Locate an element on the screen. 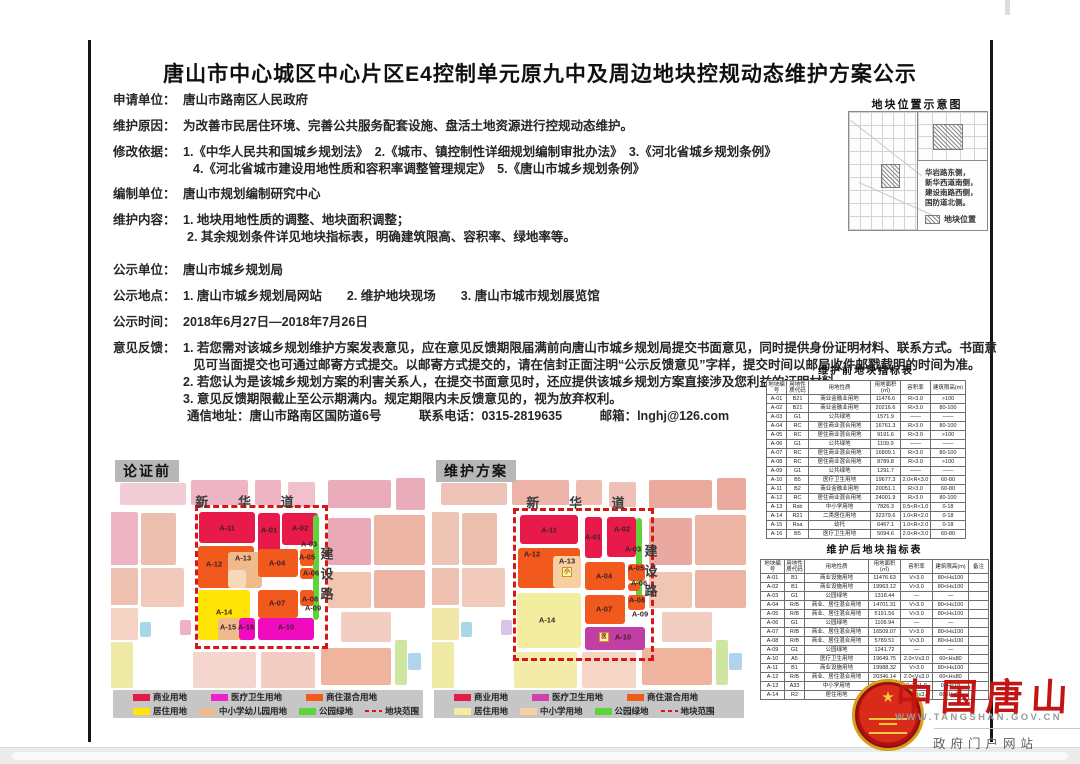 Image resolution: width=1080 pixels, height=764 pixels. table-cell: 中小学用地 is located at coordinates (839, 507).